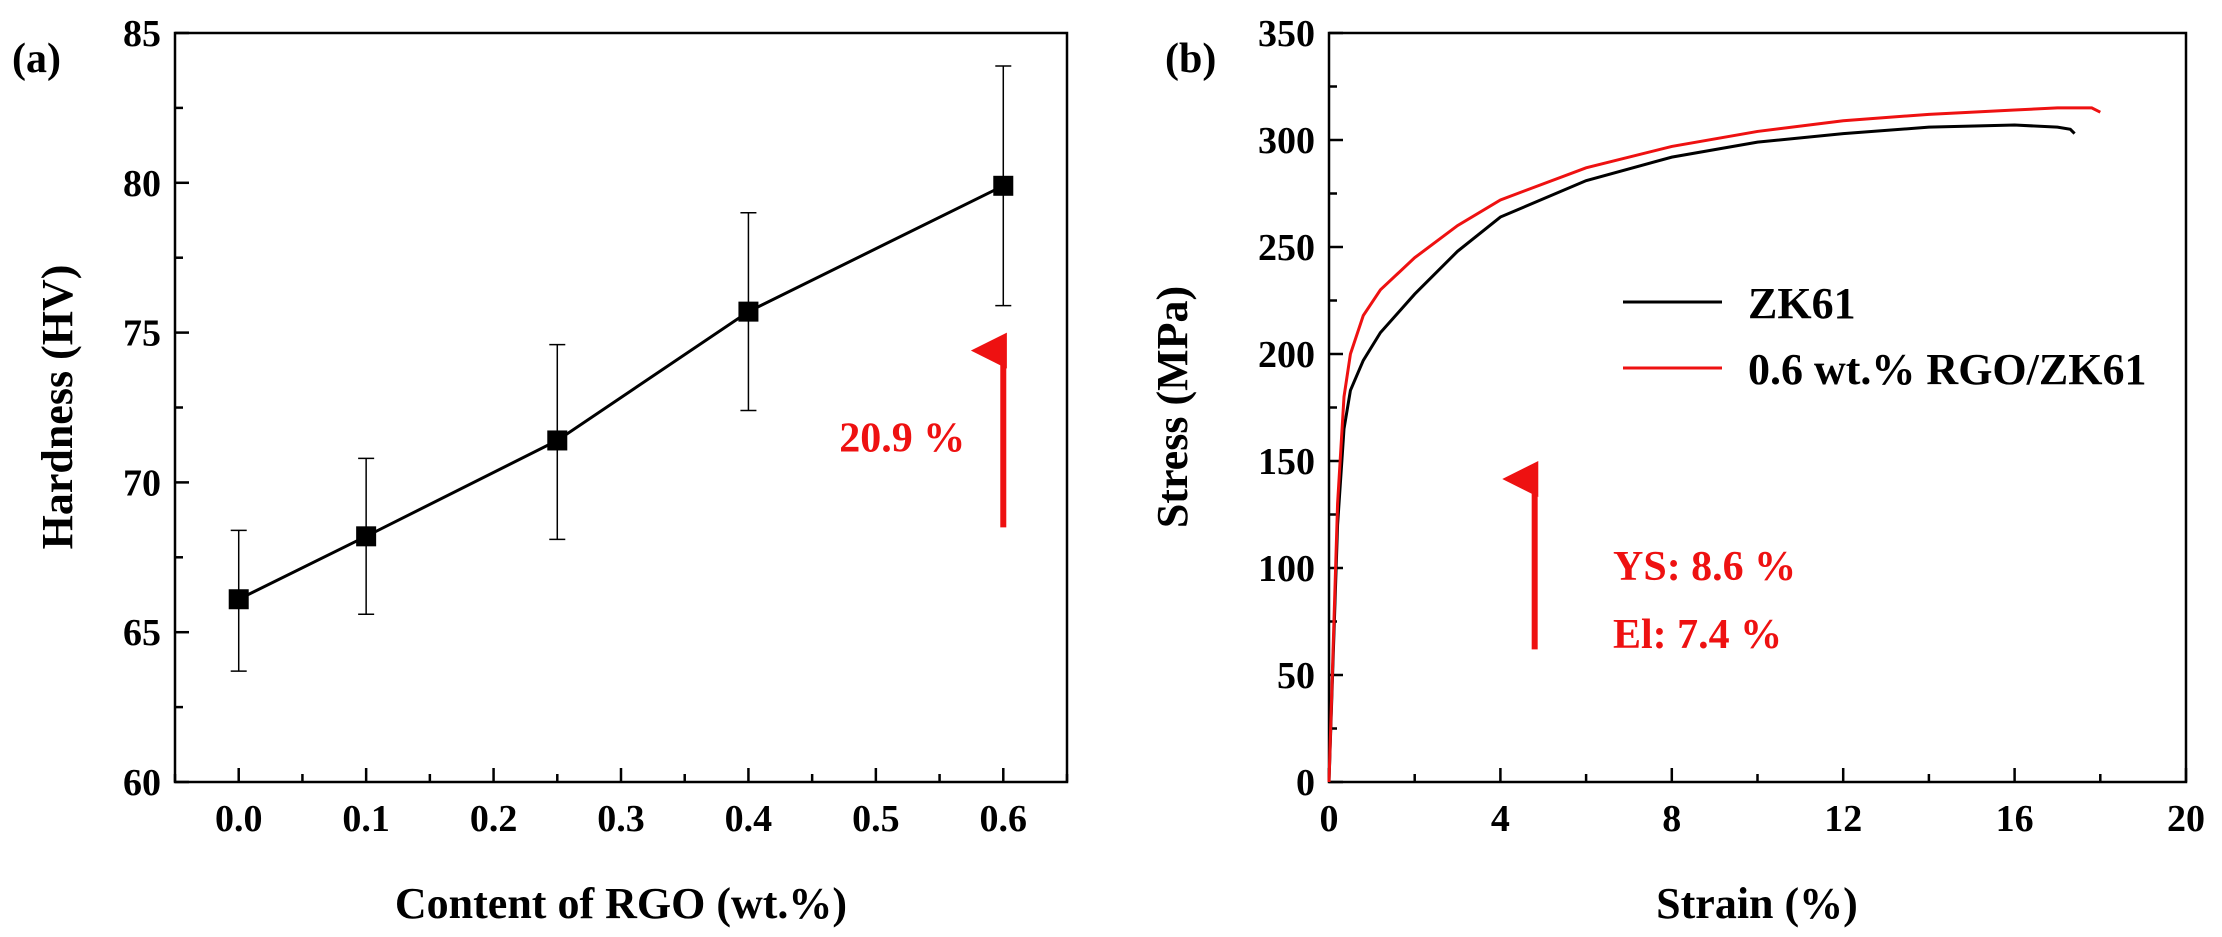 The height and width of the screenshot is (937, 2222). Describe the element at coordinates (142, 184) in the screenshot. I see `y-tick-label: 80` at that location.